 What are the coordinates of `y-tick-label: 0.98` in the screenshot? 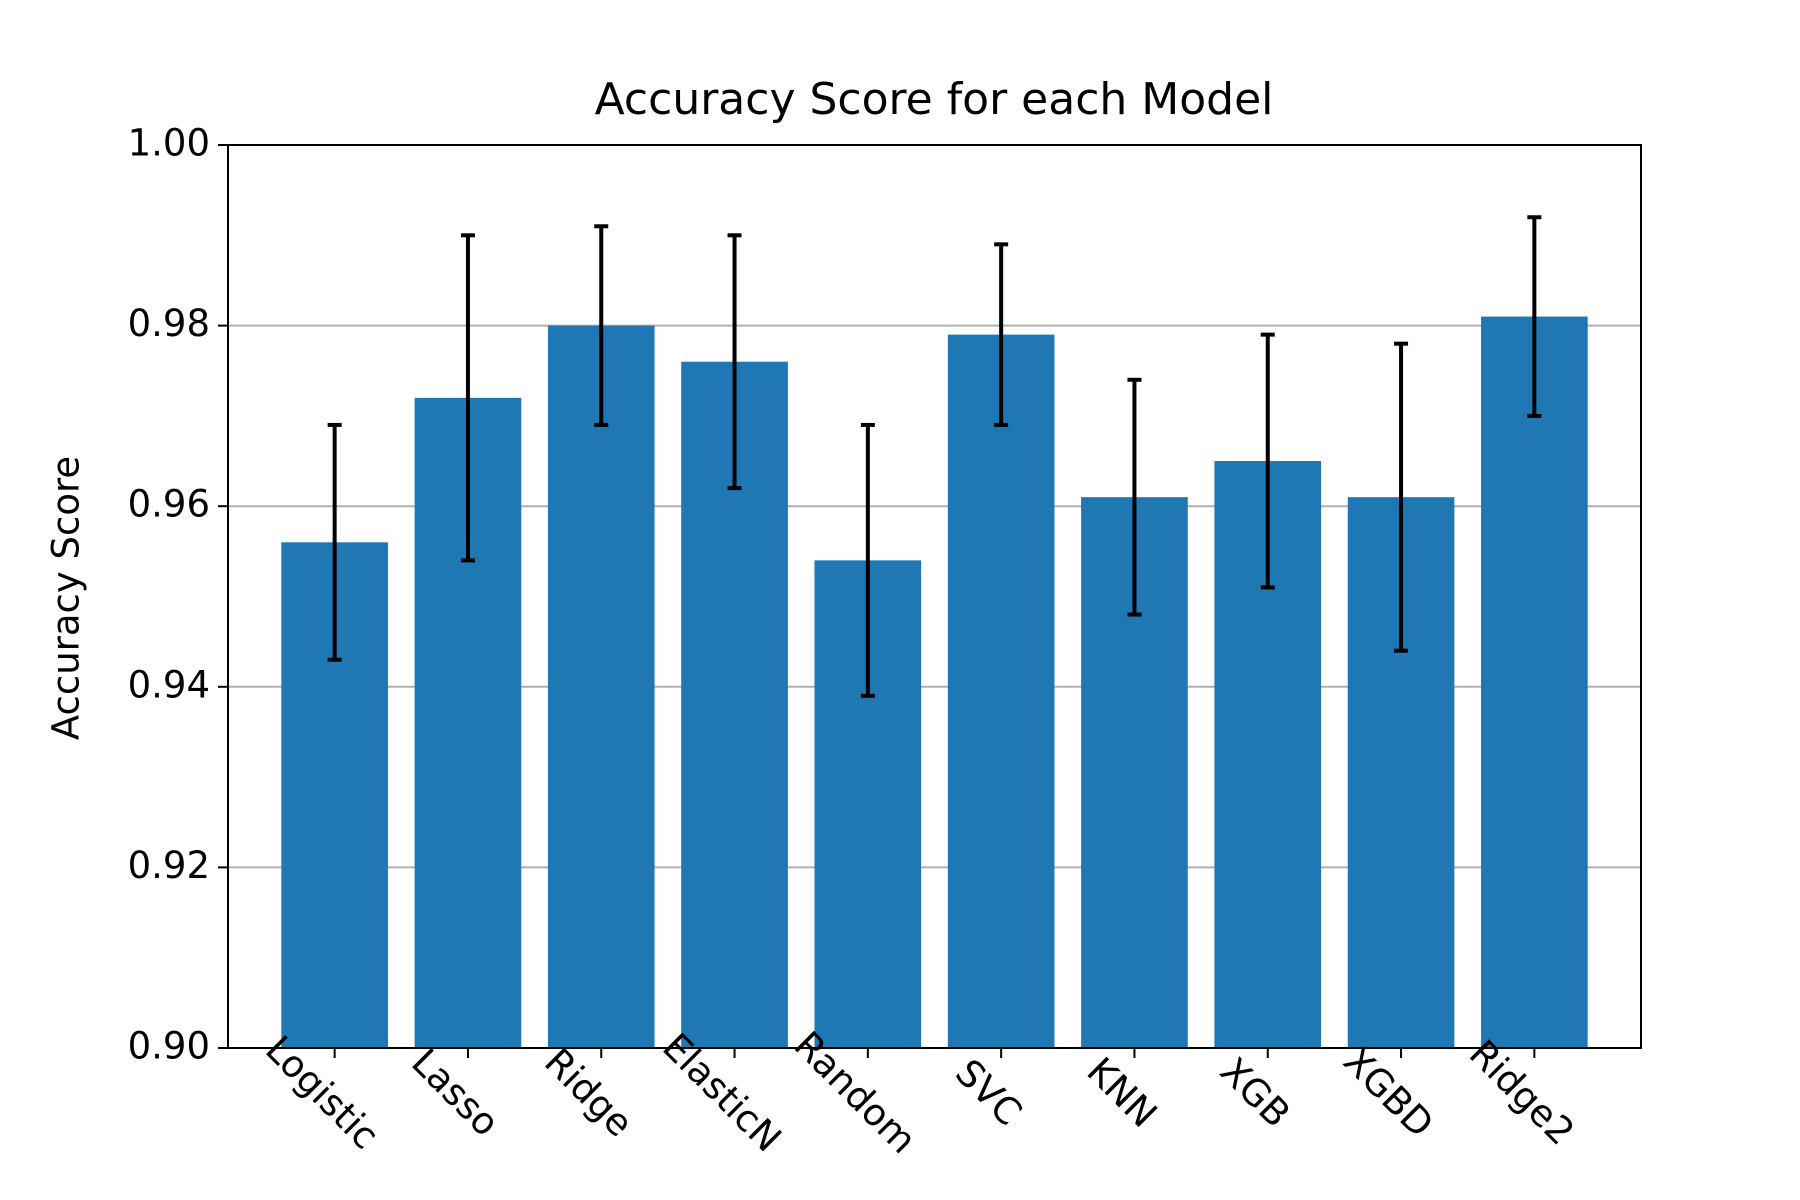 It's located at (169, 323).